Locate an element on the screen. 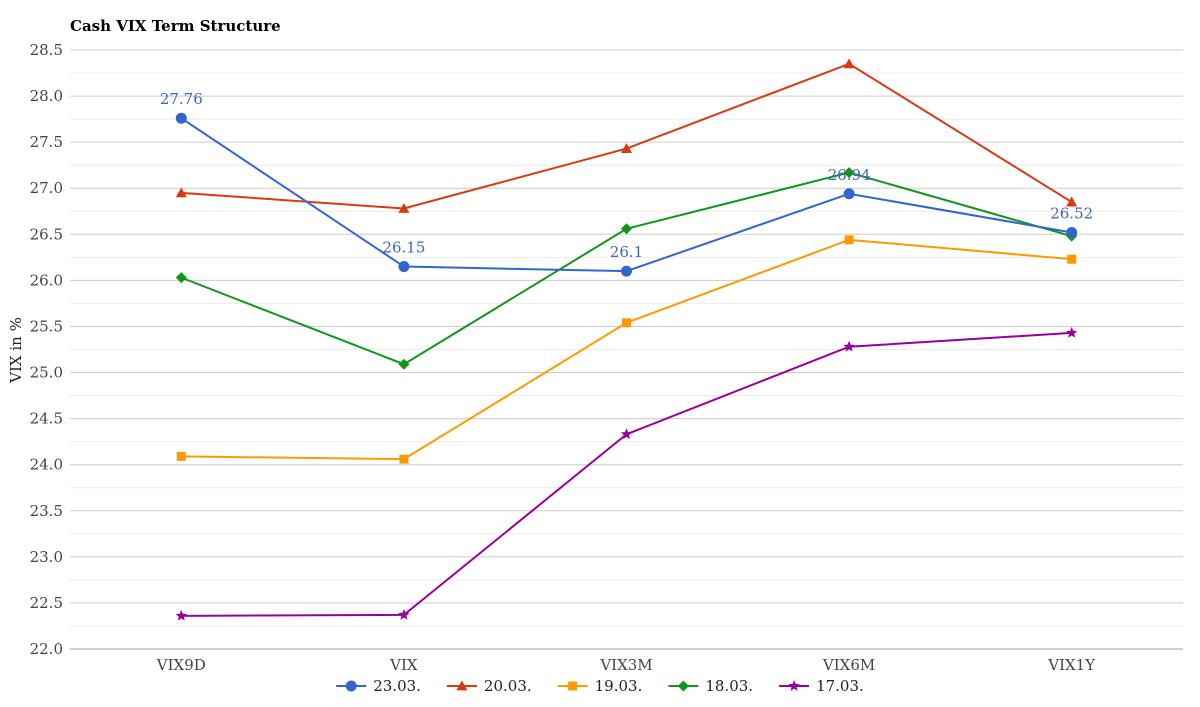  y-tick-label: 22.0 is located at coordinates (46, 649).